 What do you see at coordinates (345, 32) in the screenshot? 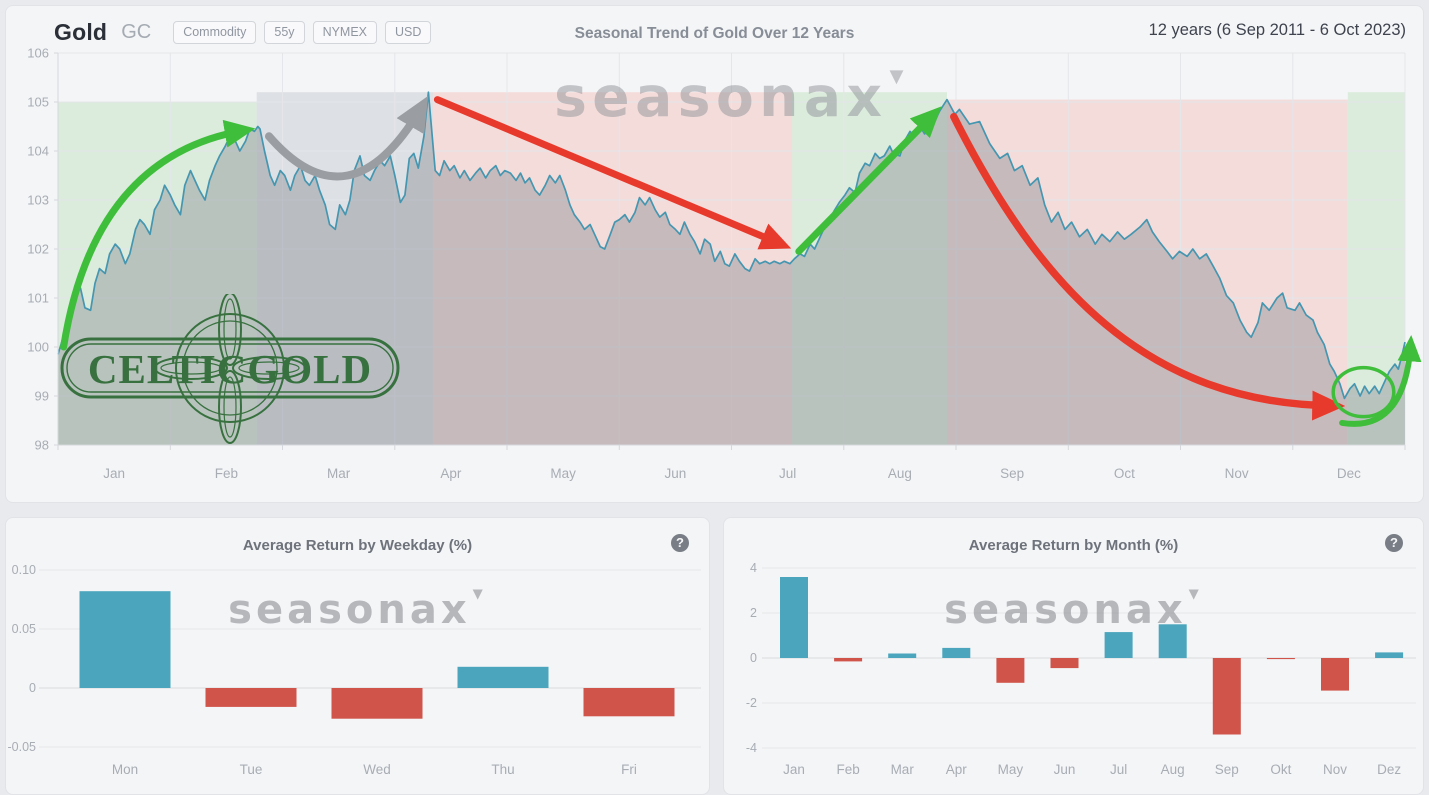
I see `badge-exchange: NYMEX` at bounding box center [345, 32].